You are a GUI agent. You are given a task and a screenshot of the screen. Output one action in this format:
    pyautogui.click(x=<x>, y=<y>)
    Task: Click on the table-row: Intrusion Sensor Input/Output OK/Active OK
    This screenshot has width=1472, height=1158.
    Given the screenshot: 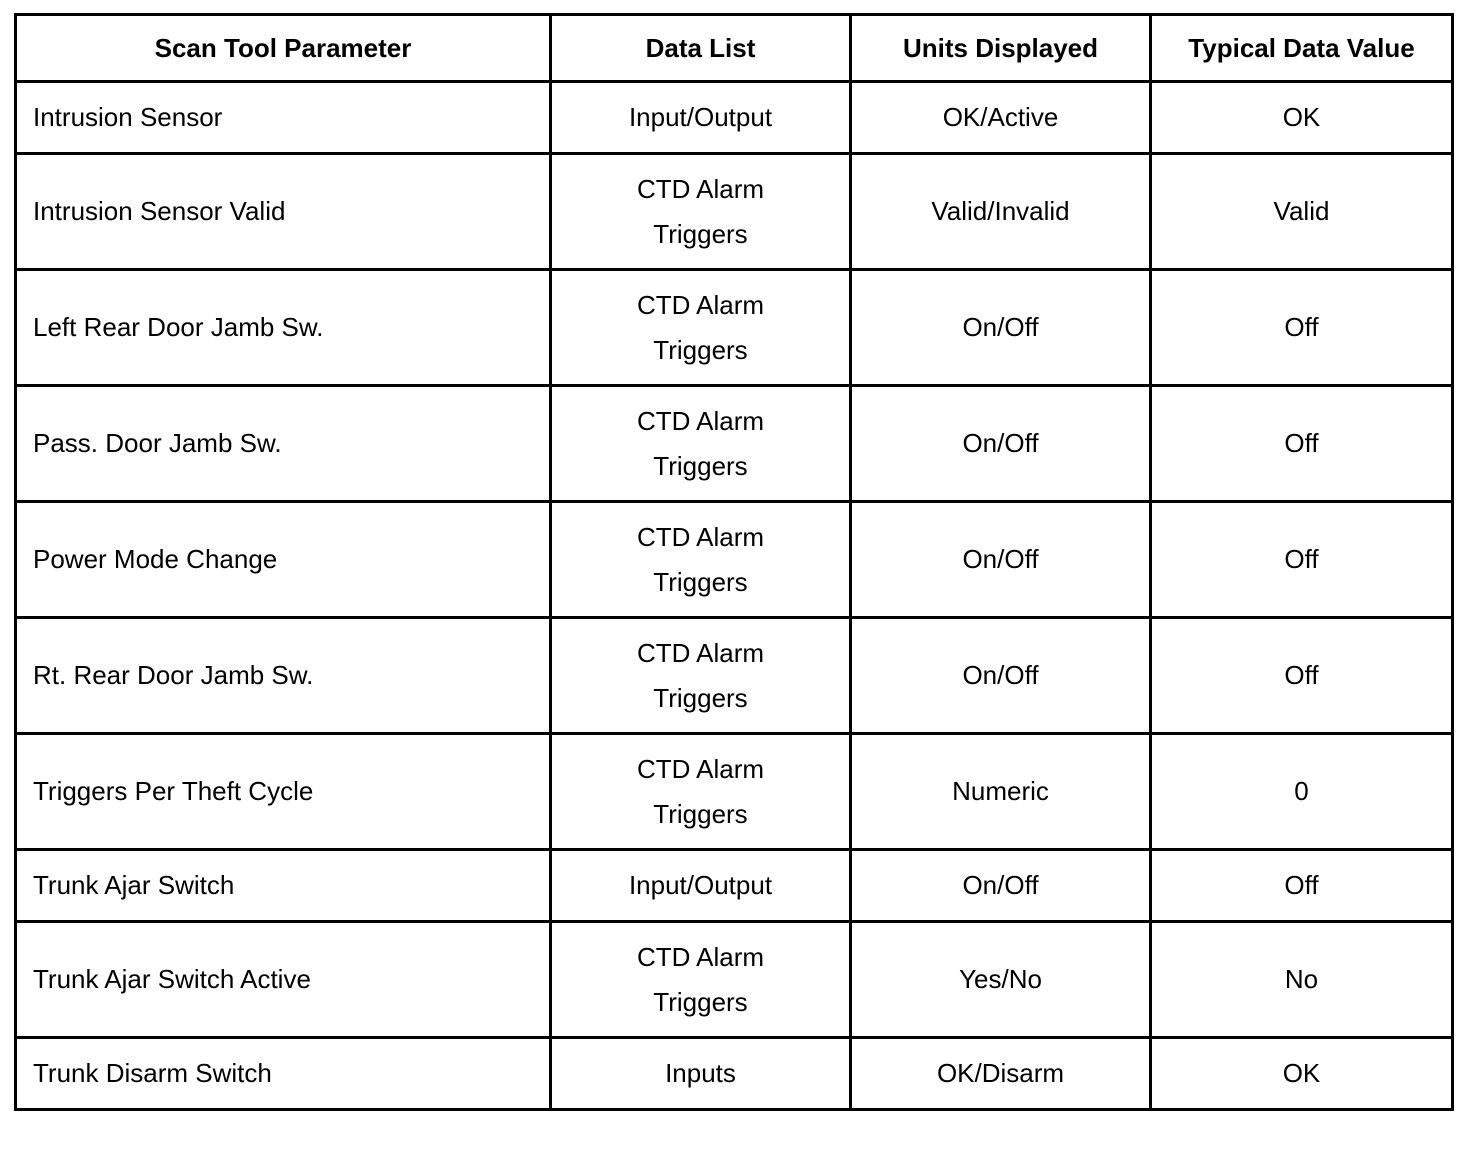 What is the action you would take?
    pyautogui.click(x=734, y=117)
    